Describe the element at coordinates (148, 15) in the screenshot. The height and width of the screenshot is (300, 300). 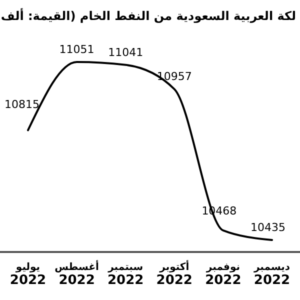
I see `chart-title: لكة العربية السعودية من النفط الخام (القيمة: ألف` at that location.